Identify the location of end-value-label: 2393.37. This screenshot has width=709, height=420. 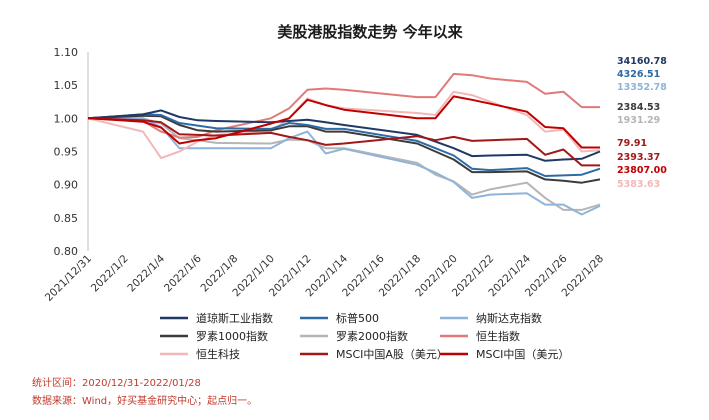
(638, 157).